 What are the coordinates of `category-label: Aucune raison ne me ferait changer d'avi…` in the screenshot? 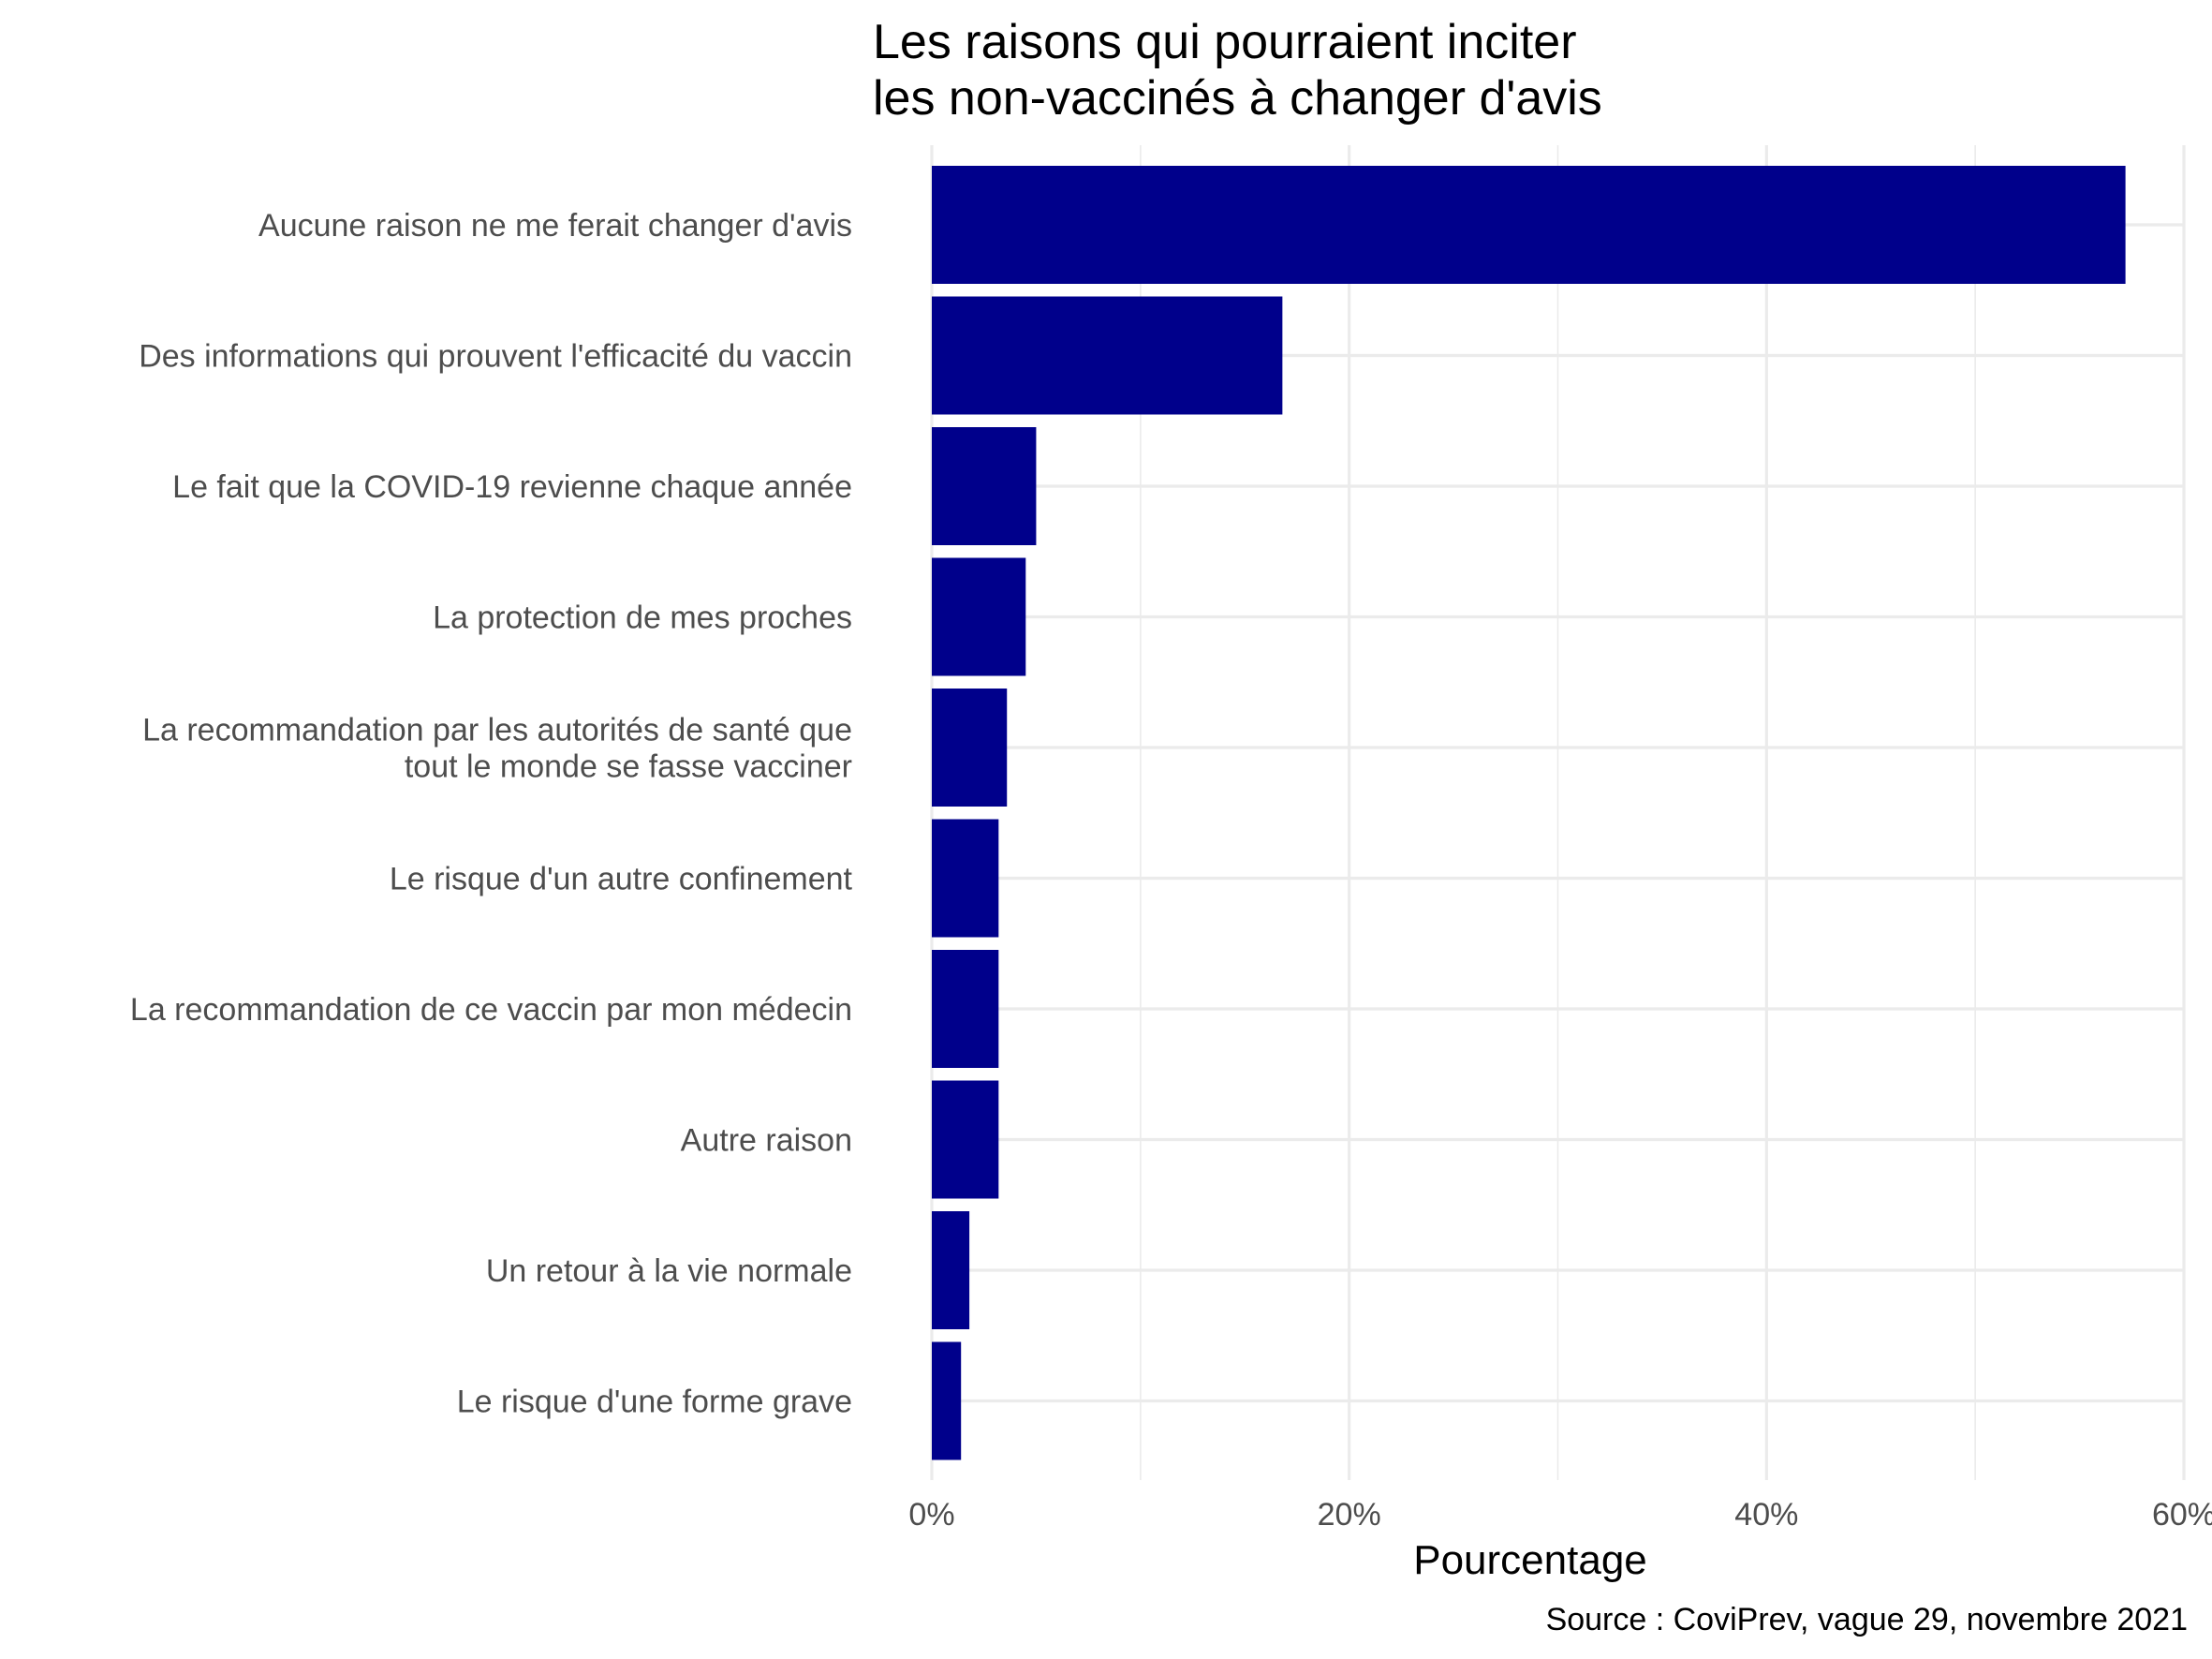 It's located at (555, 226).